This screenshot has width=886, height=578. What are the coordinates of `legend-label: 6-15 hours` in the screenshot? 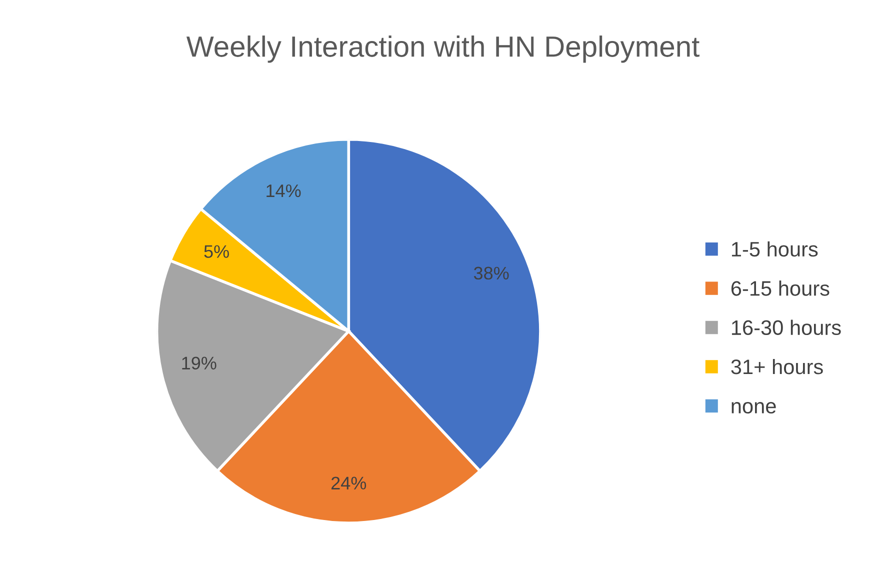 It's located at (780, 288).